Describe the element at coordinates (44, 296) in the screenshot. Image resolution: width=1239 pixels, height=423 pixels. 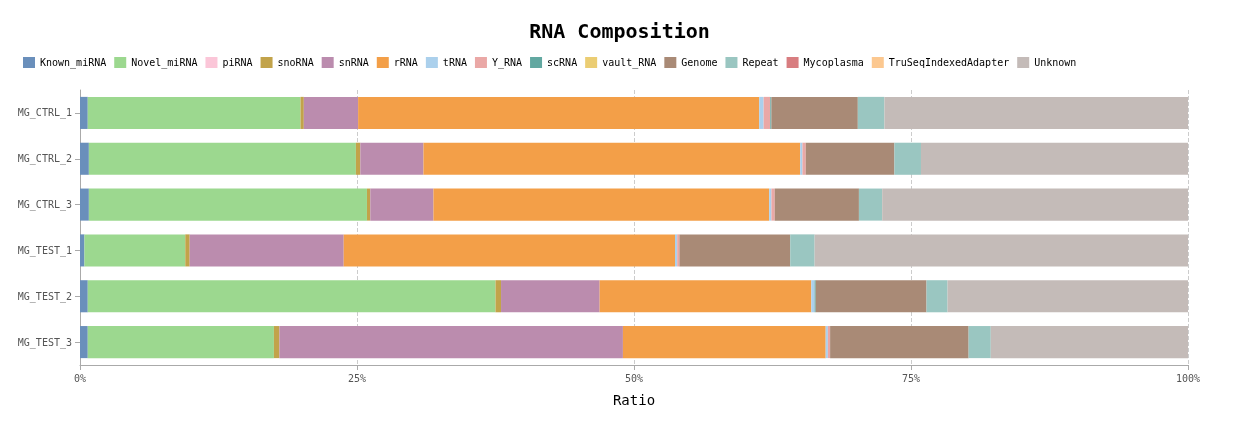
I see `y-tick-label: MG_TEST_2` at that location.